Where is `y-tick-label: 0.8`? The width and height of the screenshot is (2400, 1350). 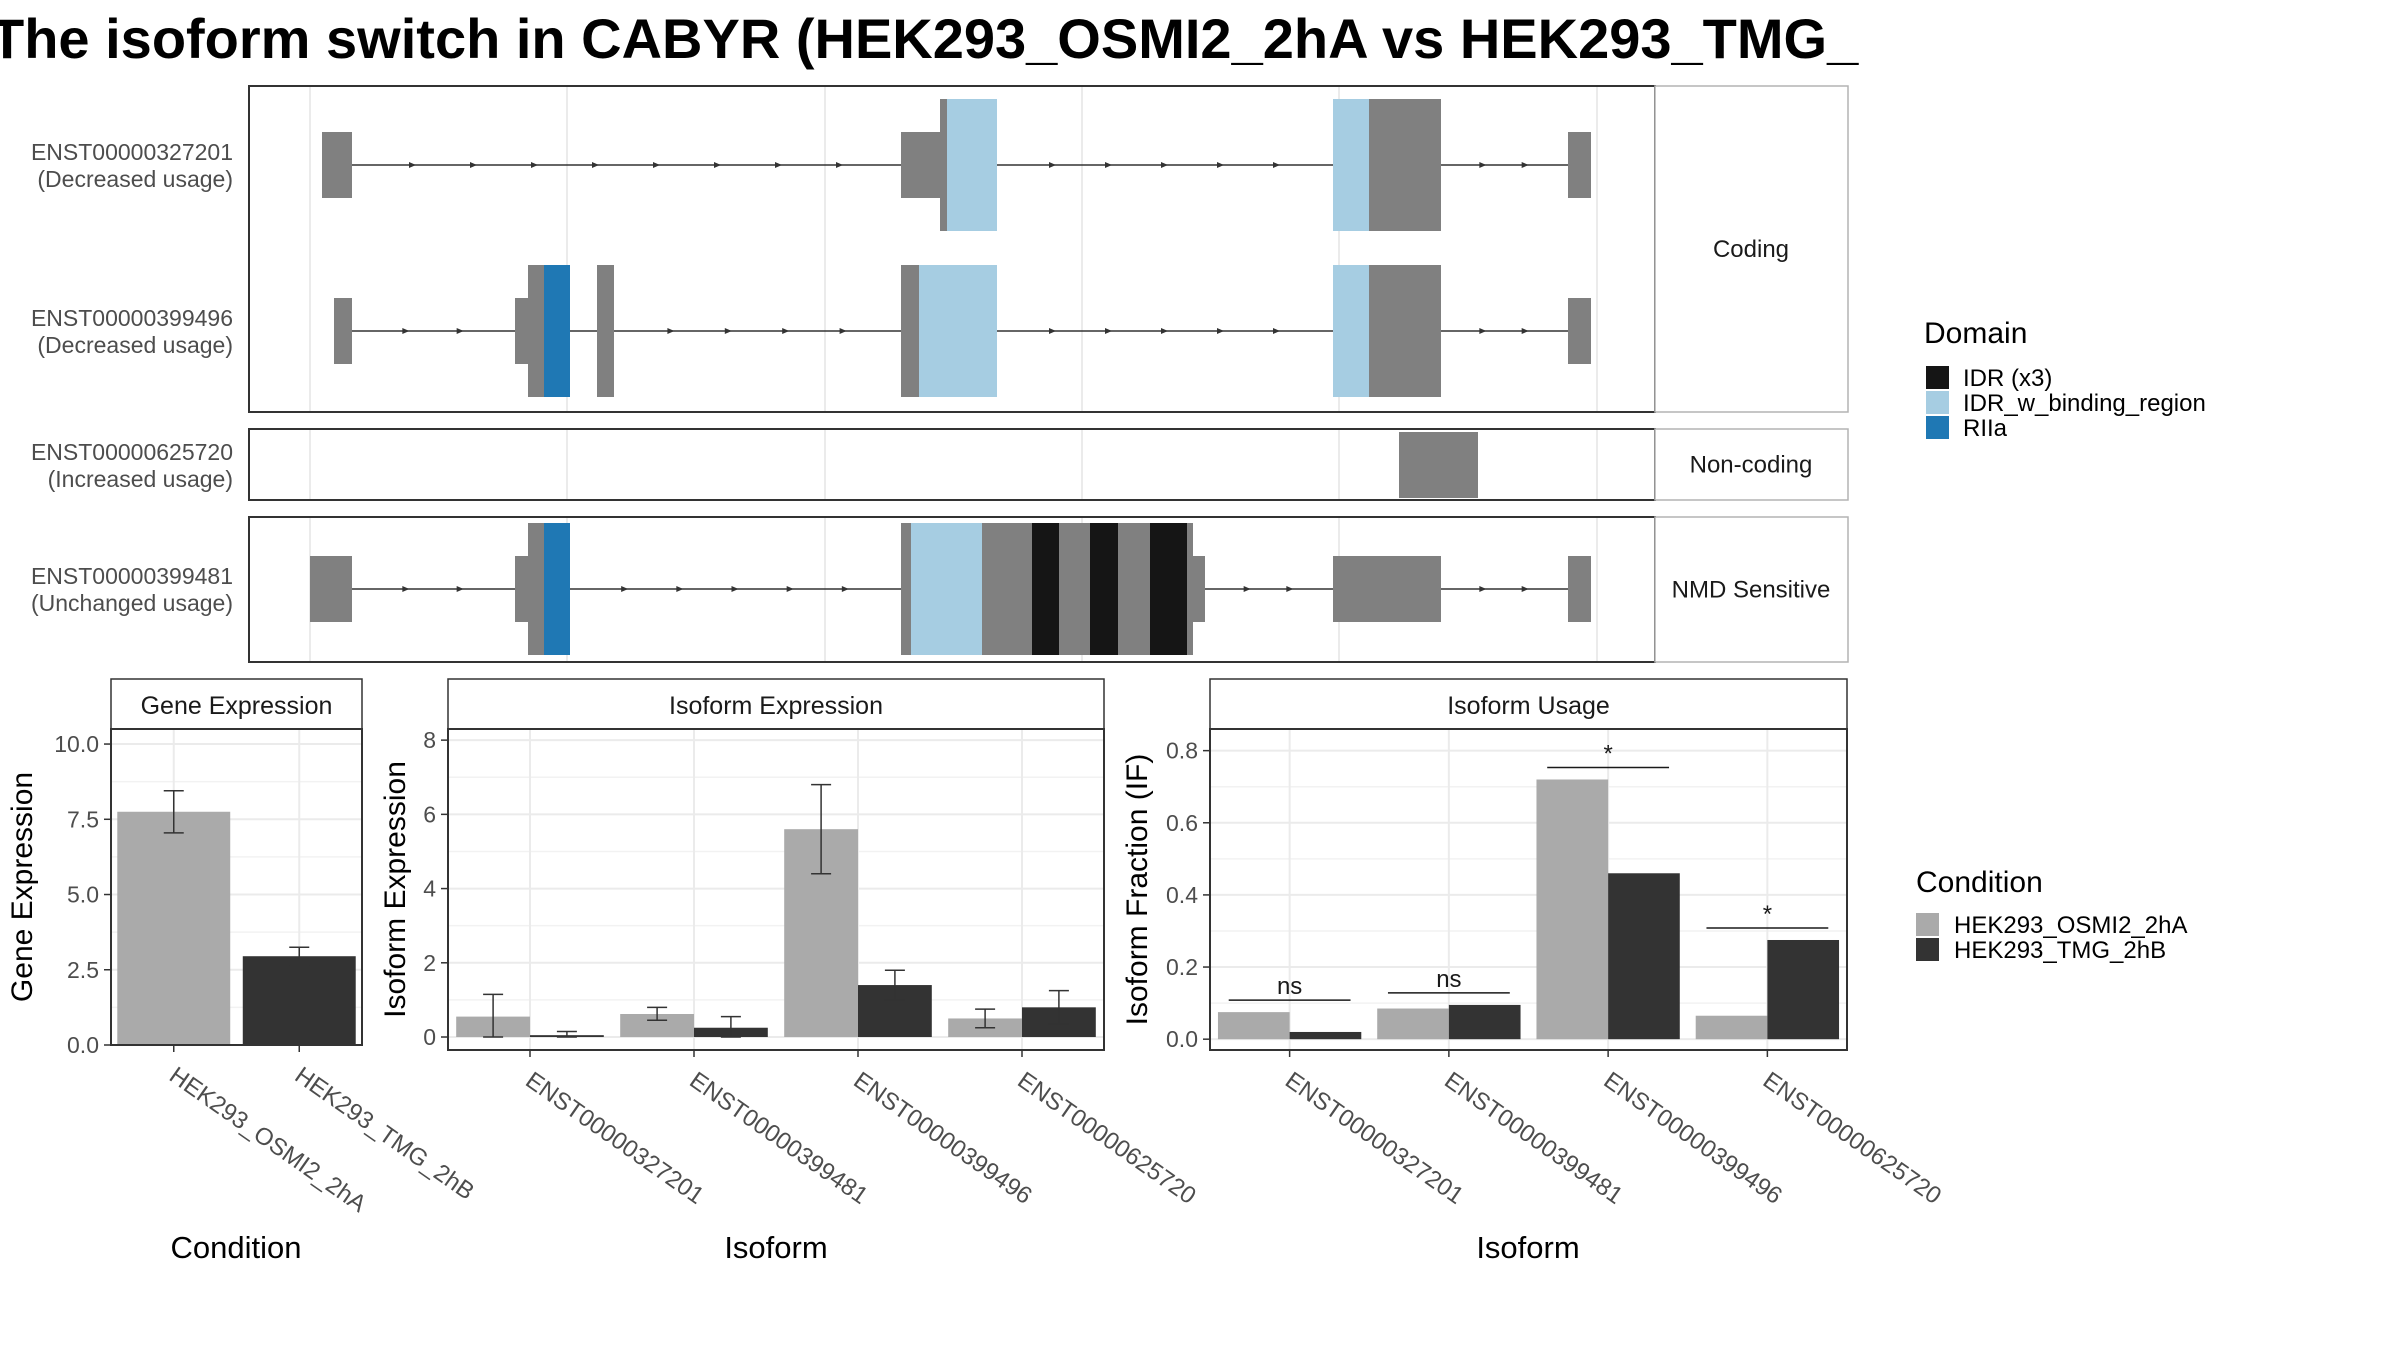 y-tick-label: 0.8 is located at coordinates (1182, 751).